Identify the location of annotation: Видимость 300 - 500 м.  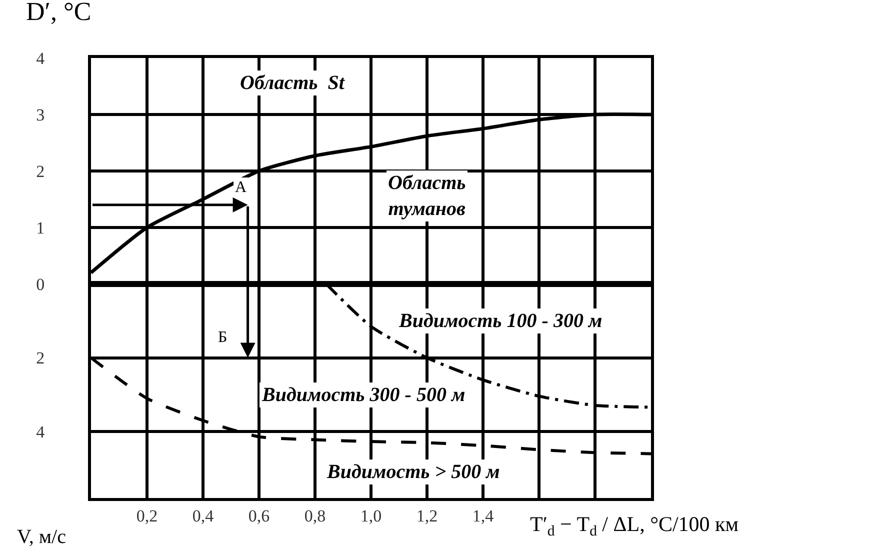
(363, 395).